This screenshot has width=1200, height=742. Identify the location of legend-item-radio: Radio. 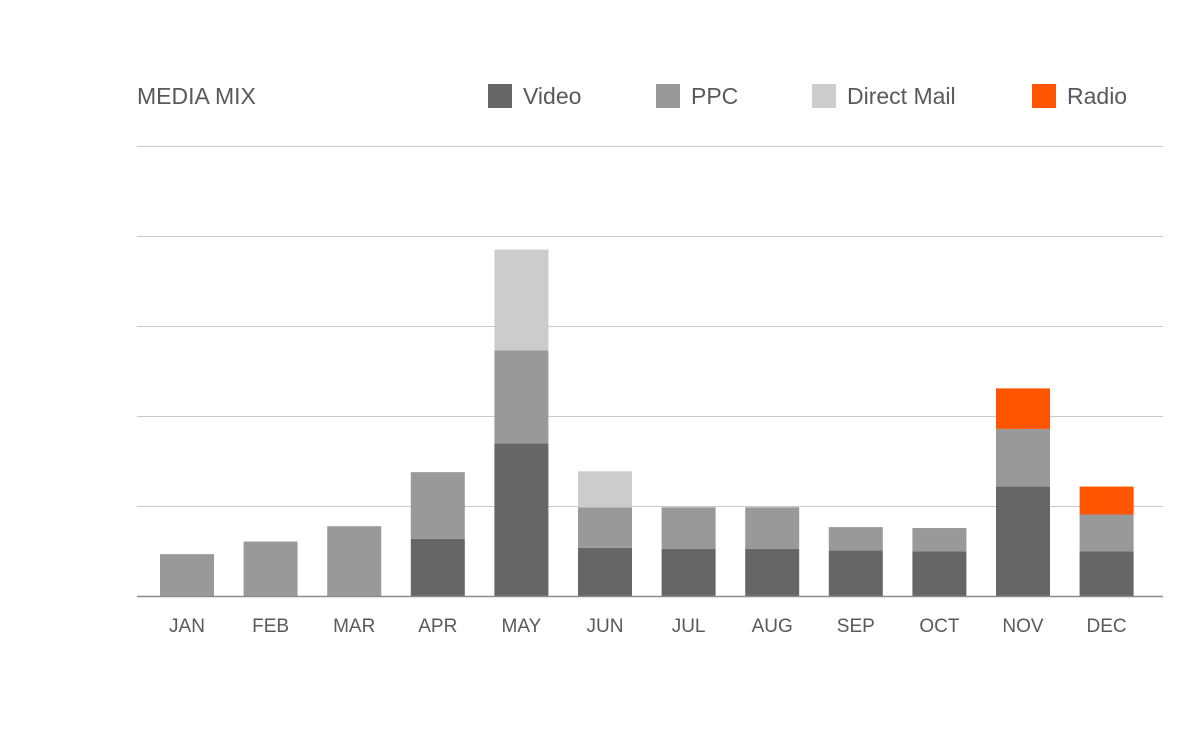
(1079, 96).